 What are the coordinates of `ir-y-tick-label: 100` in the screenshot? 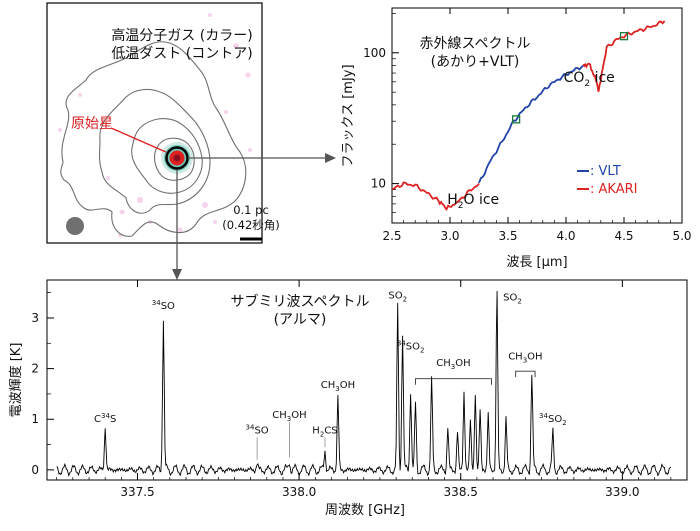 It's located at (374, 53).